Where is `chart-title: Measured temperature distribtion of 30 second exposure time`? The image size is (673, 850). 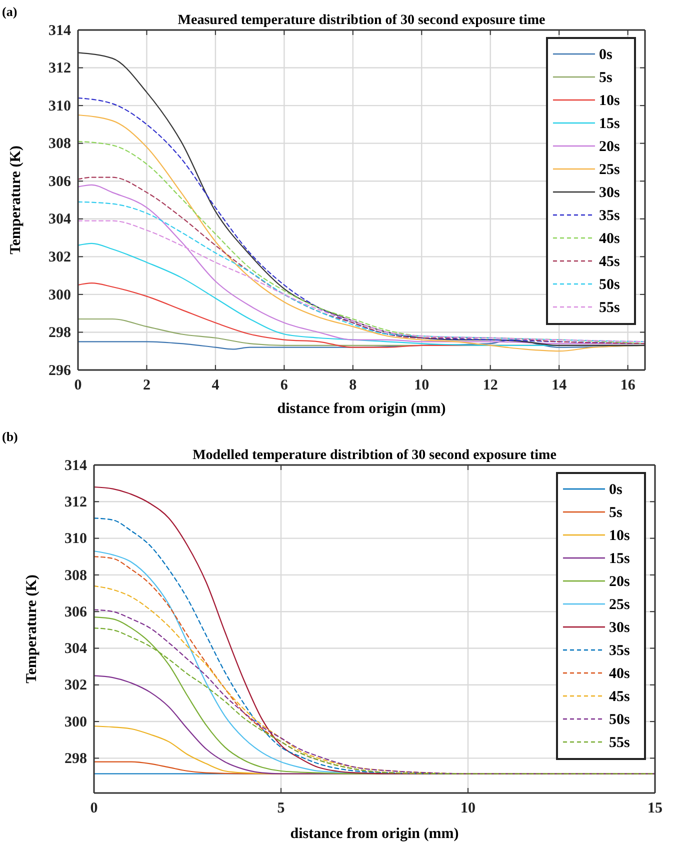 chart-title: Measured temperature distribtion of 30 second exposure time is located at coordinates (362, 20).